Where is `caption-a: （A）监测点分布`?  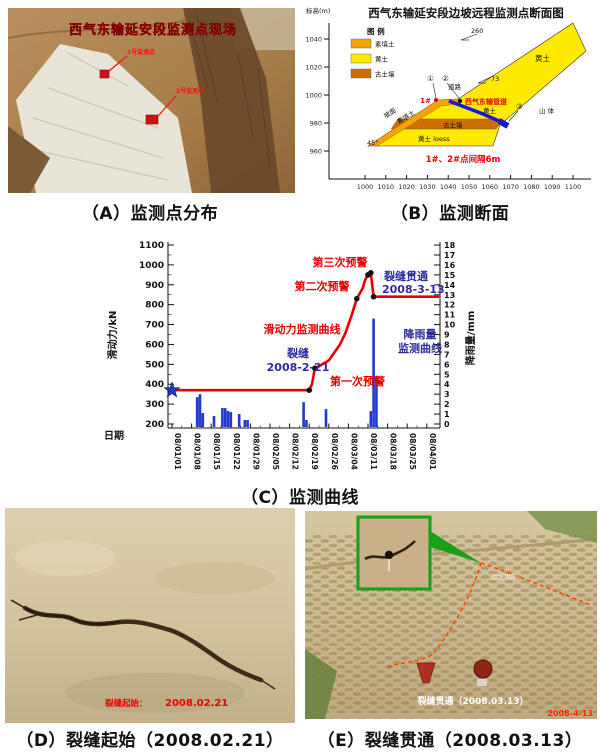 caption-a: （A）监测点分布 is located at coordinates (150, 214).